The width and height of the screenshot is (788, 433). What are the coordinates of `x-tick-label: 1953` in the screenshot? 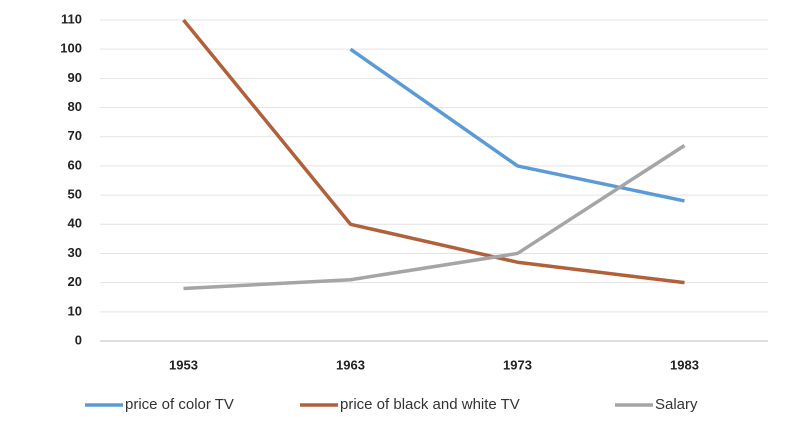 It's located at (183, 364).